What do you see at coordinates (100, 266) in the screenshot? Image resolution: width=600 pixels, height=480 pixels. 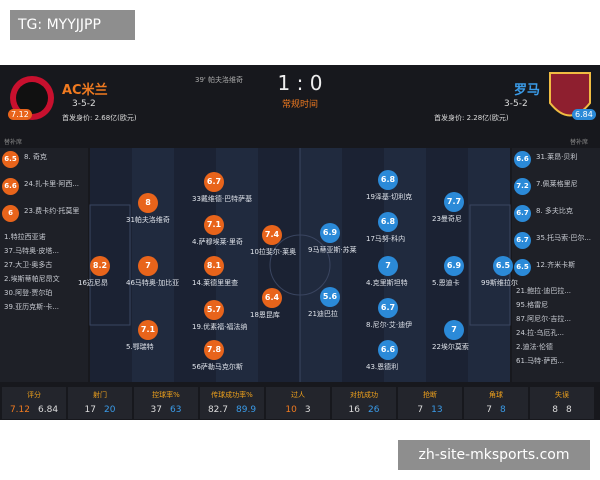 I see `player-rating: 8.2` at bounding box center [100, 266].